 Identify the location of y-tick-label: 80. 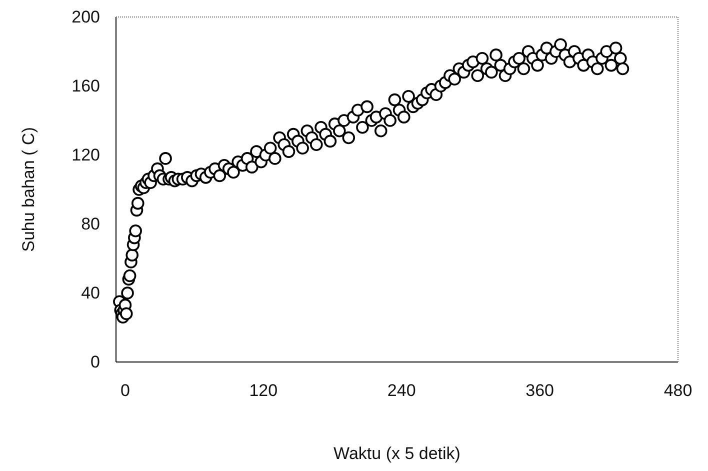
(90, 224).